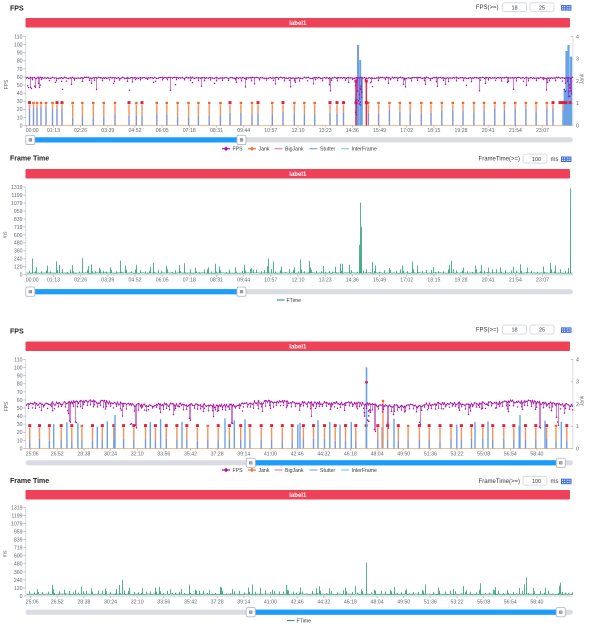  Describe the element at coordinates (243, 454) in the screenshot. I see `svg-text: 39:14` at that location.